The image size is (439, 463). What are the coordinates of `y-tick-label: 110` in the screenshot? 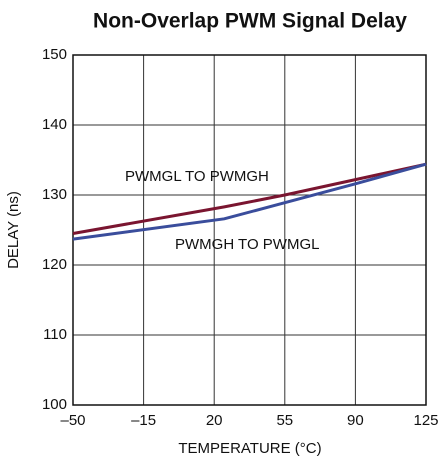 It's located at (55, 334).